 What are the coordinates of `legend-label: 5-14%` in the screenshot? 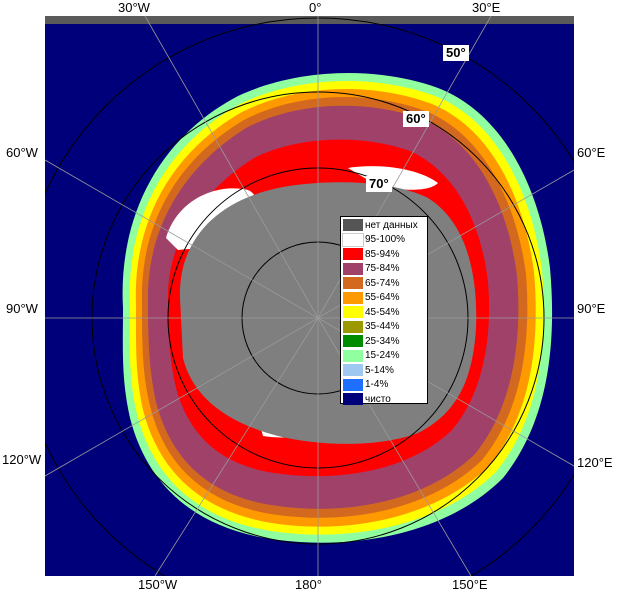 It's located at (379, 370).